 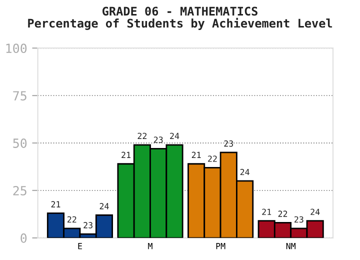 I want to click on series-label: 22, so click(x=71, y=219).